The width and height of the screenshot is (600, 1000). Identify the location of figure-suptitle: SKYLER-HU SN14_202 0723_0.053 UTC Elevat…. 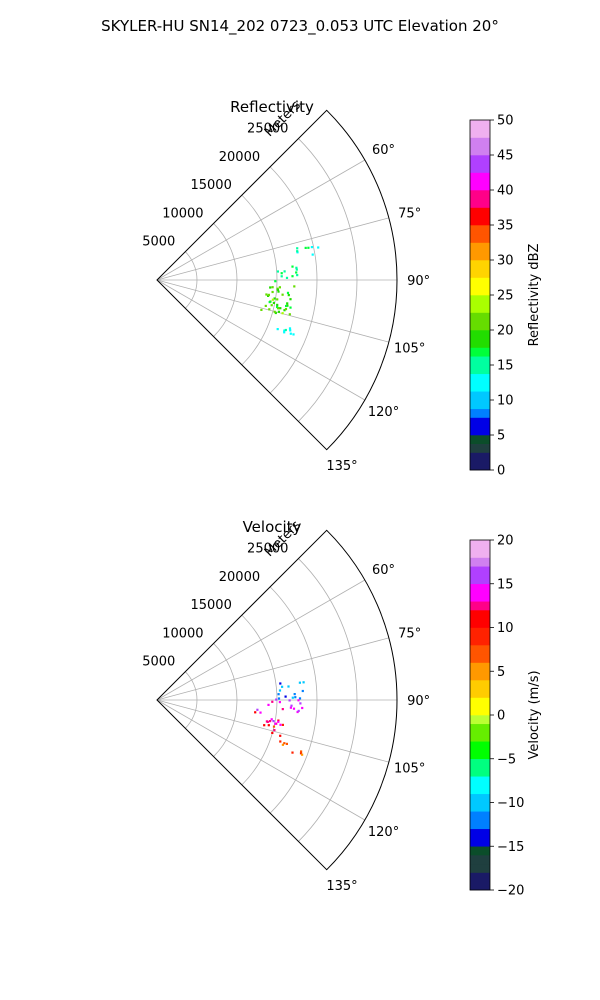
(300, 26).